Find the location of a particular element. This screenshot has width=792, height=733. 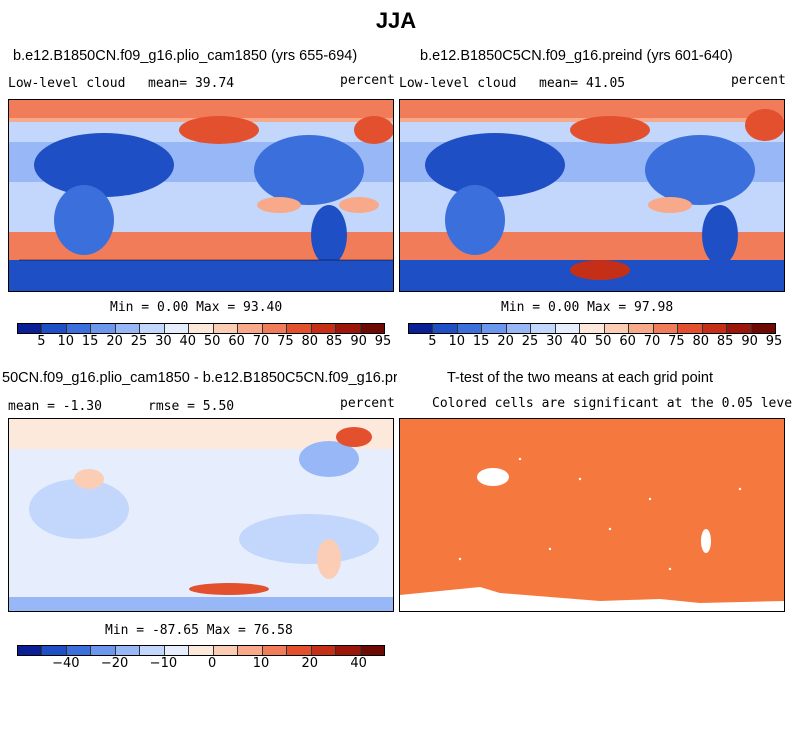

panel2-field is located at coordinates (592, 195).